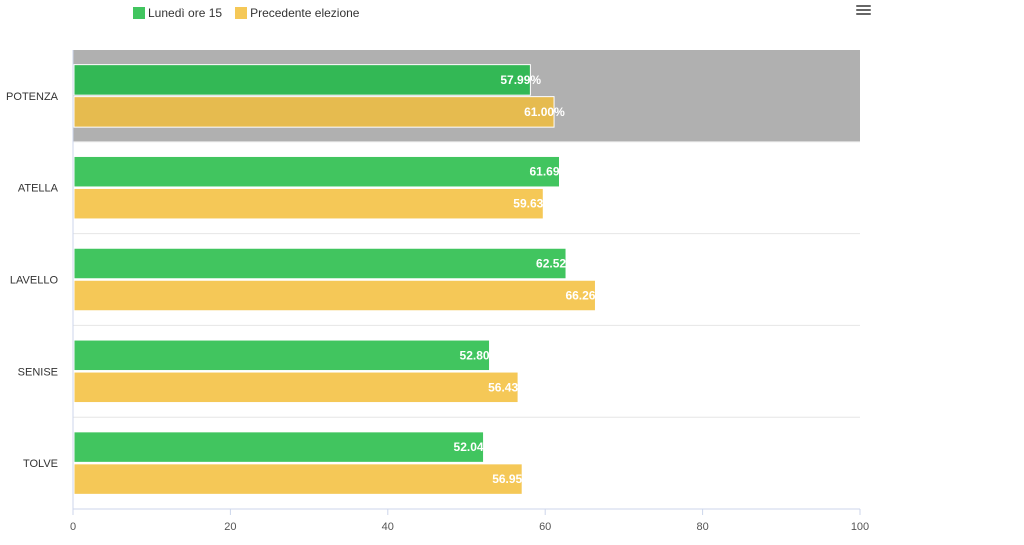 Image resolution: width=1024 pixels, height=545 pixels. I want to click on legend: Lunedì ore 15 Precedente elezione, so click(252, 13).